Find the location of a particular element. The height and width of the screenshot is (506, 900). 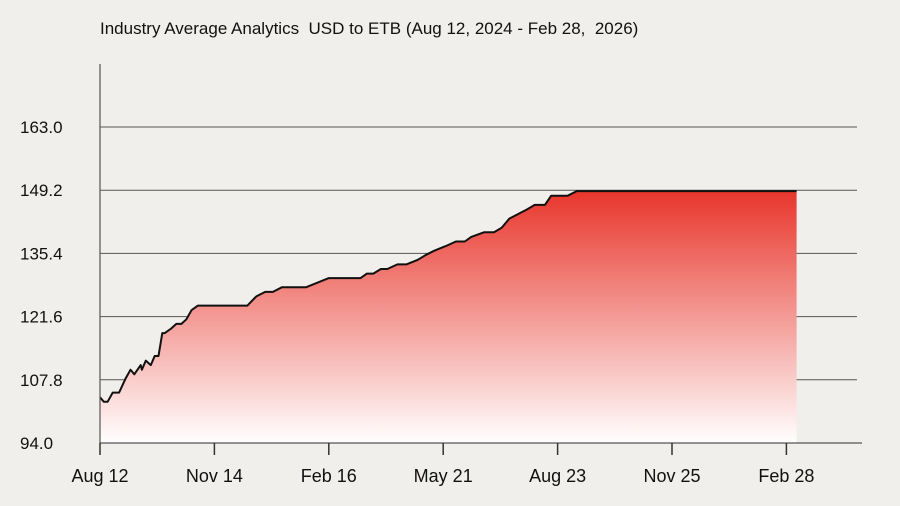

x-tick-label: Feb 16 is located at coordinates (329, 476).